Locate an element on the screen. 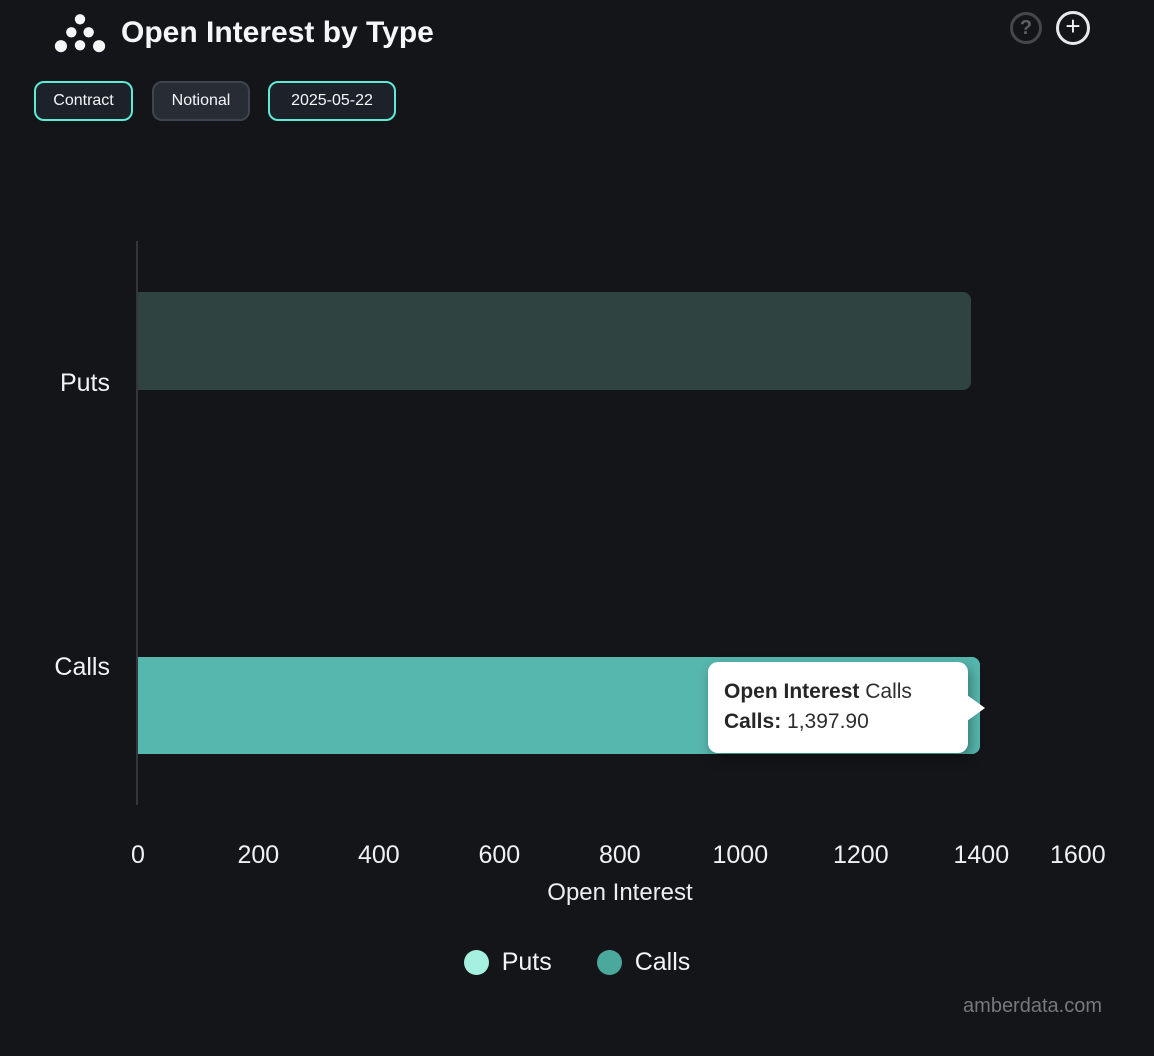 The height and width of the screenshot is (1056, 1154). x-tick-label: 1000 is located at coordinates (740, 855).